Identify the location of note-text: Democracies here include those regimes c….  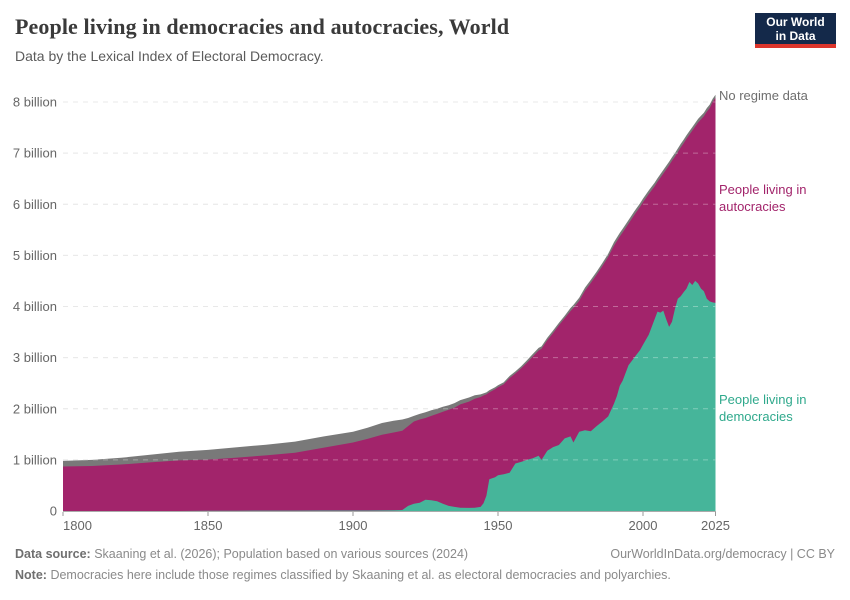
(360, 575).